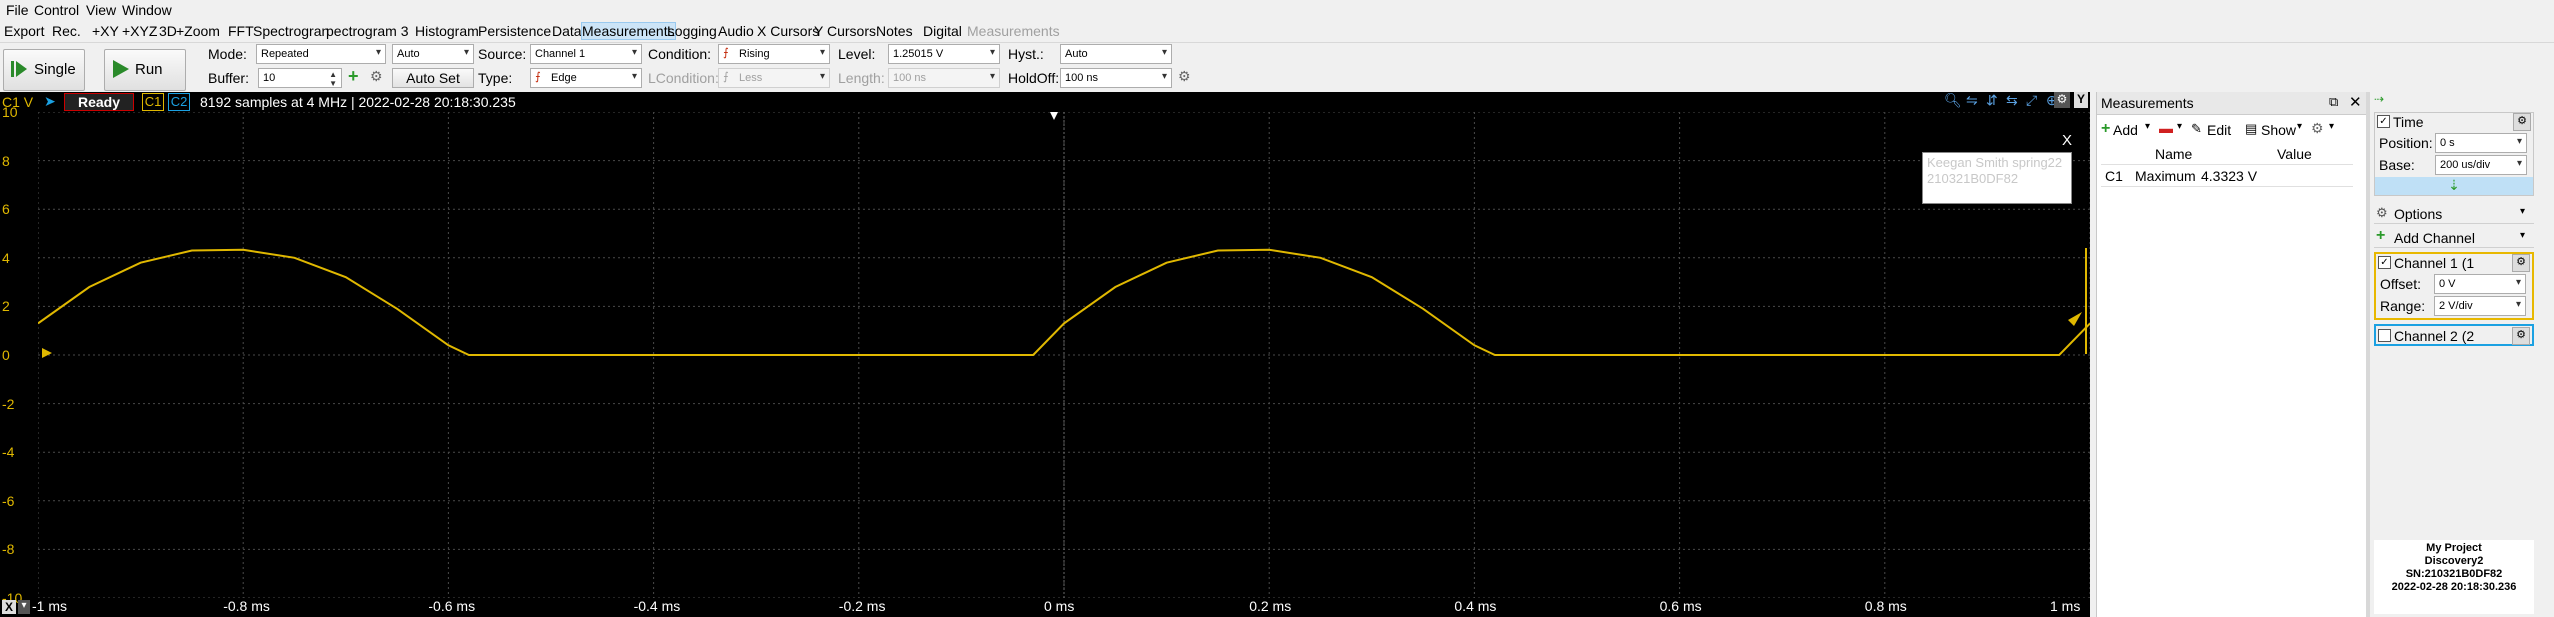  Describe the element at coordinates (2081, 100) in the screenshot. I see `y-axis-toggle: Y` at that location.